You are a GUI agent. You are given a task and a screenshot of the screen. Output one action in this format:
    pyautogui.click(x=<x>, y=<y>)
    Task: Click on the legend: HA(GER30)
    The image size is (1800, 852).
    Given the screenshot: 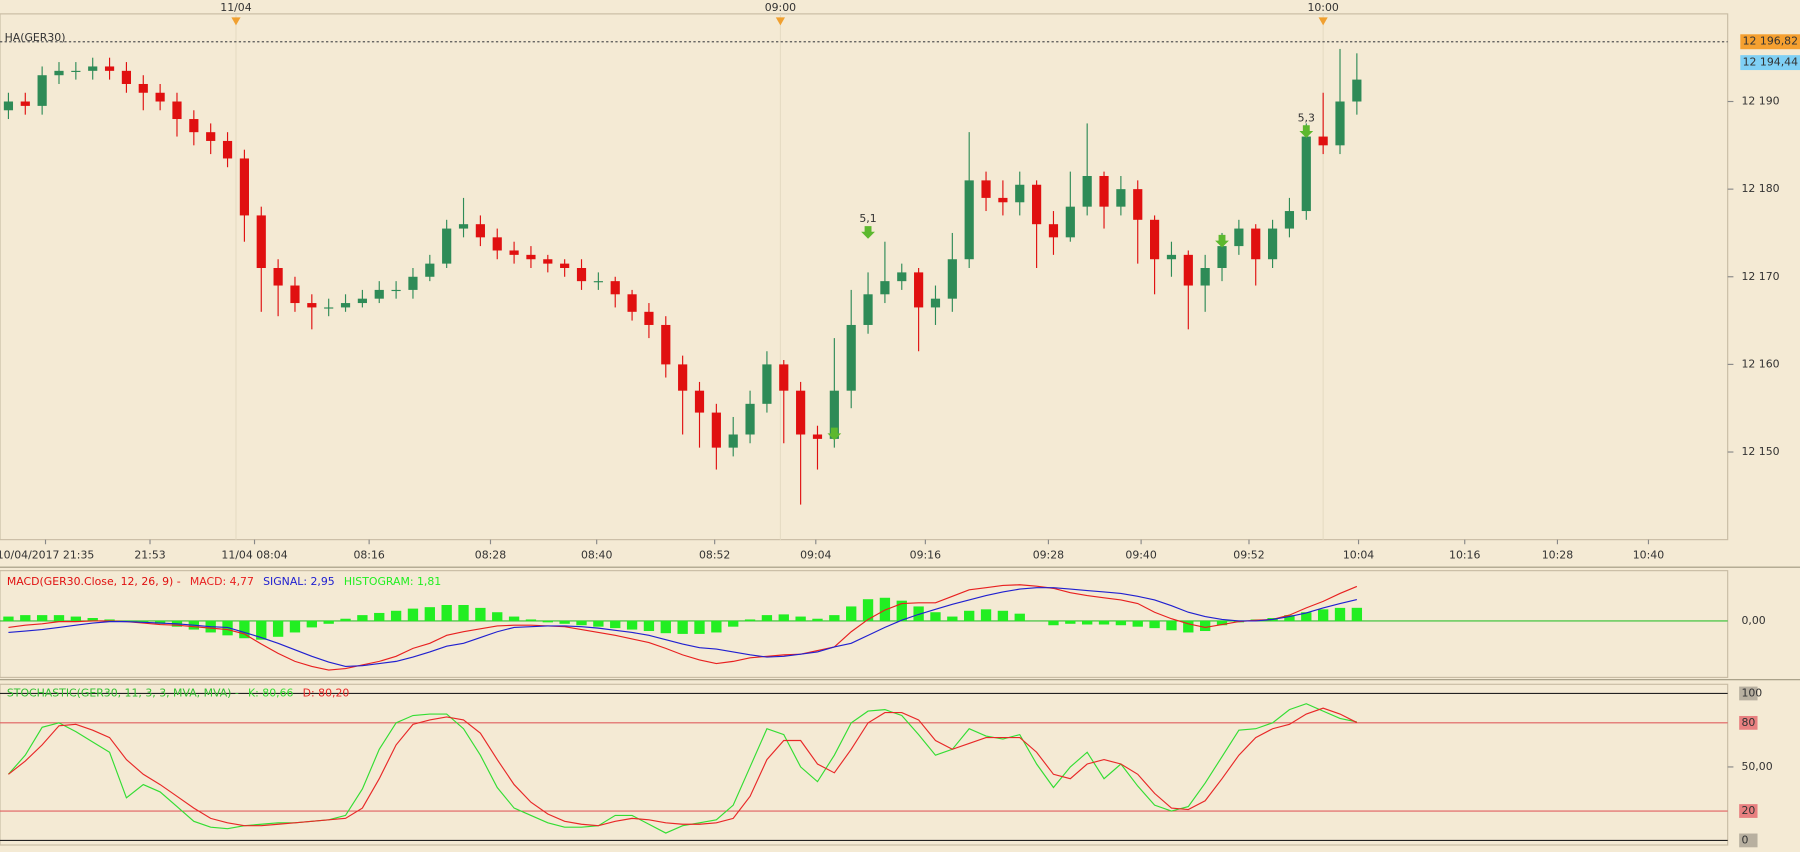 What is the action you would take?
    pyautogui.click(x=35, y=37)
    